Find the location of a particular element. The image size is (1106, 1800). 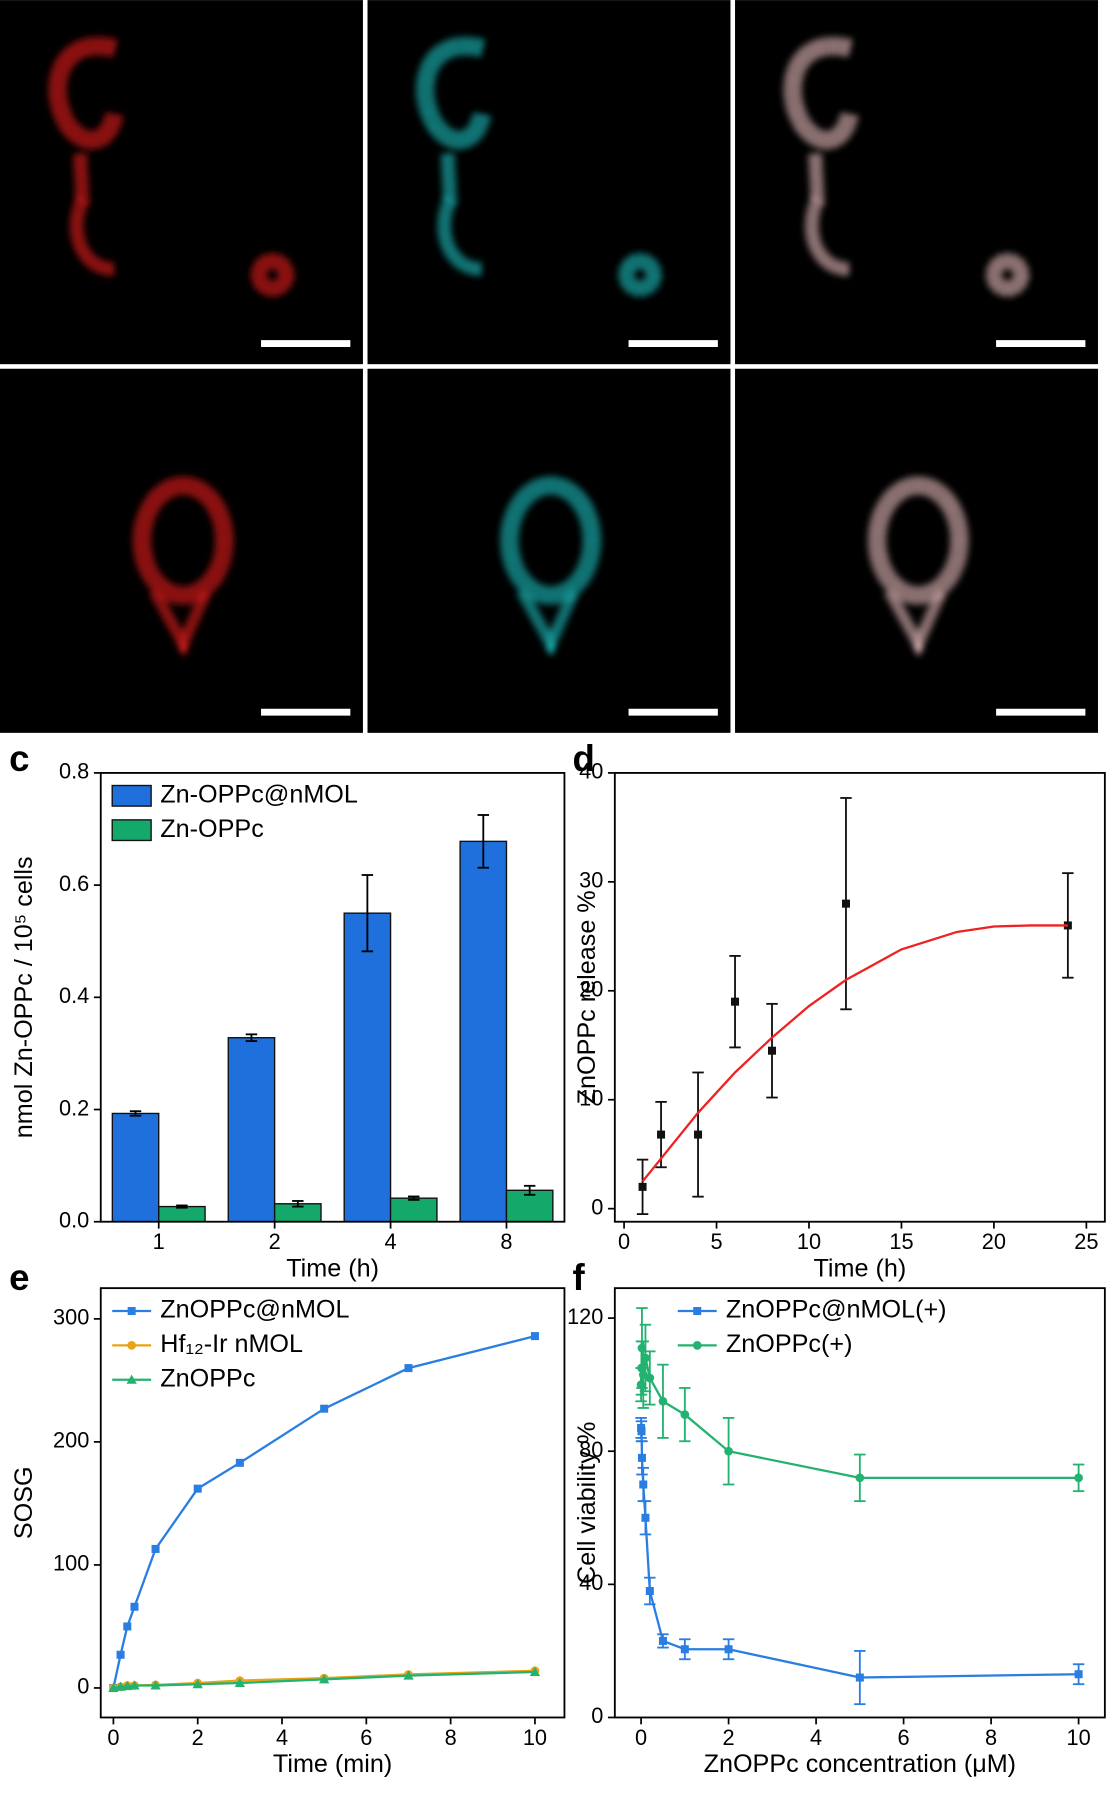

x-tick-label: 6 is located at coordinates (904, 1737).